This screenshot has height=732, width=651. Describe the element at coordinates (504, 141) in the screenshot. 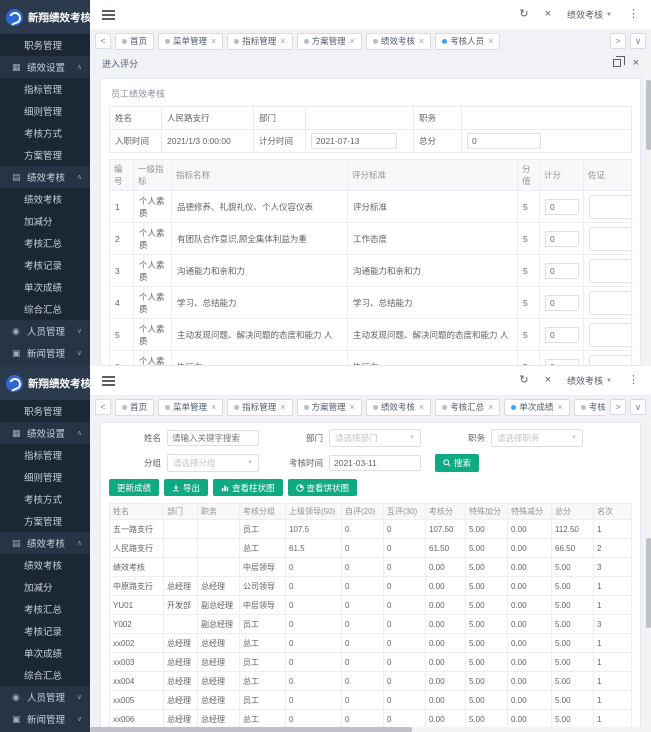

I see `total-score-input` at that location.